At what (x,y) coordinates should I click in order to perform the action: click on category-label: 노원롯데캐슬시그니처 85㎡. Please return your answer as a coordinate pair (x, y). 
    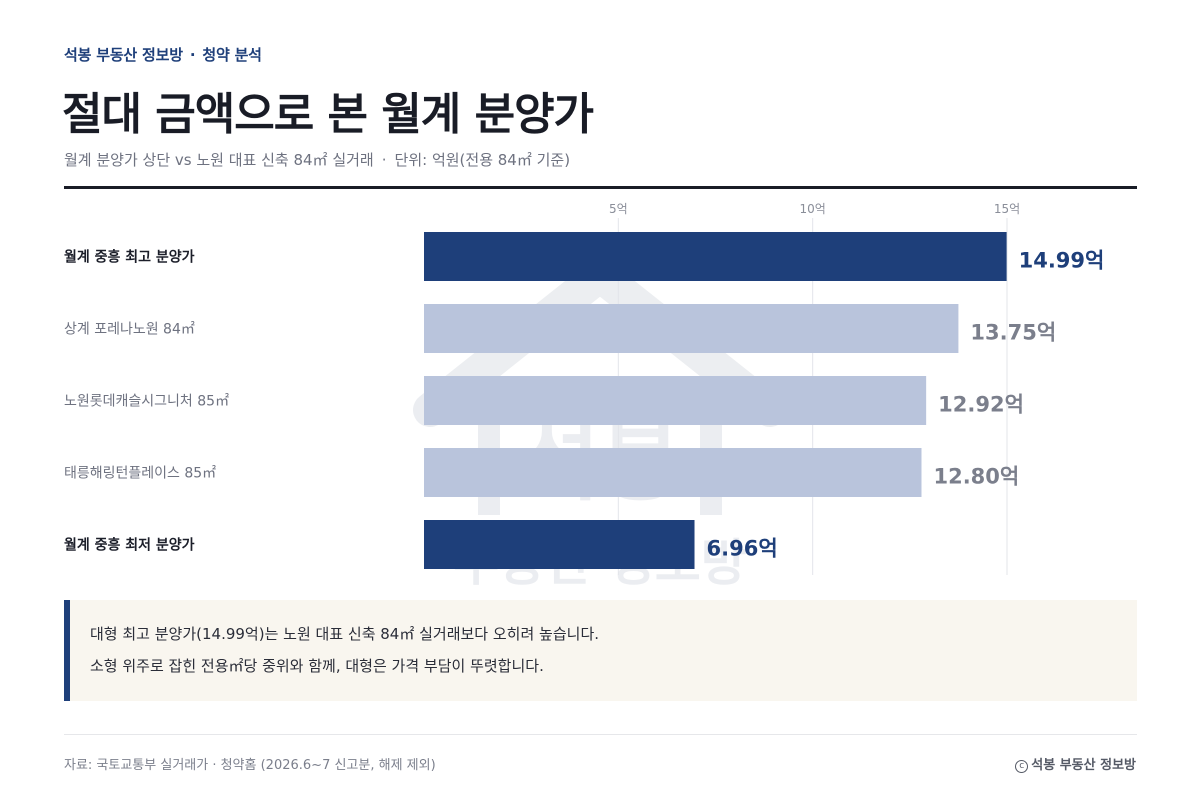
    Looking at the image, I should click on (146, 402).